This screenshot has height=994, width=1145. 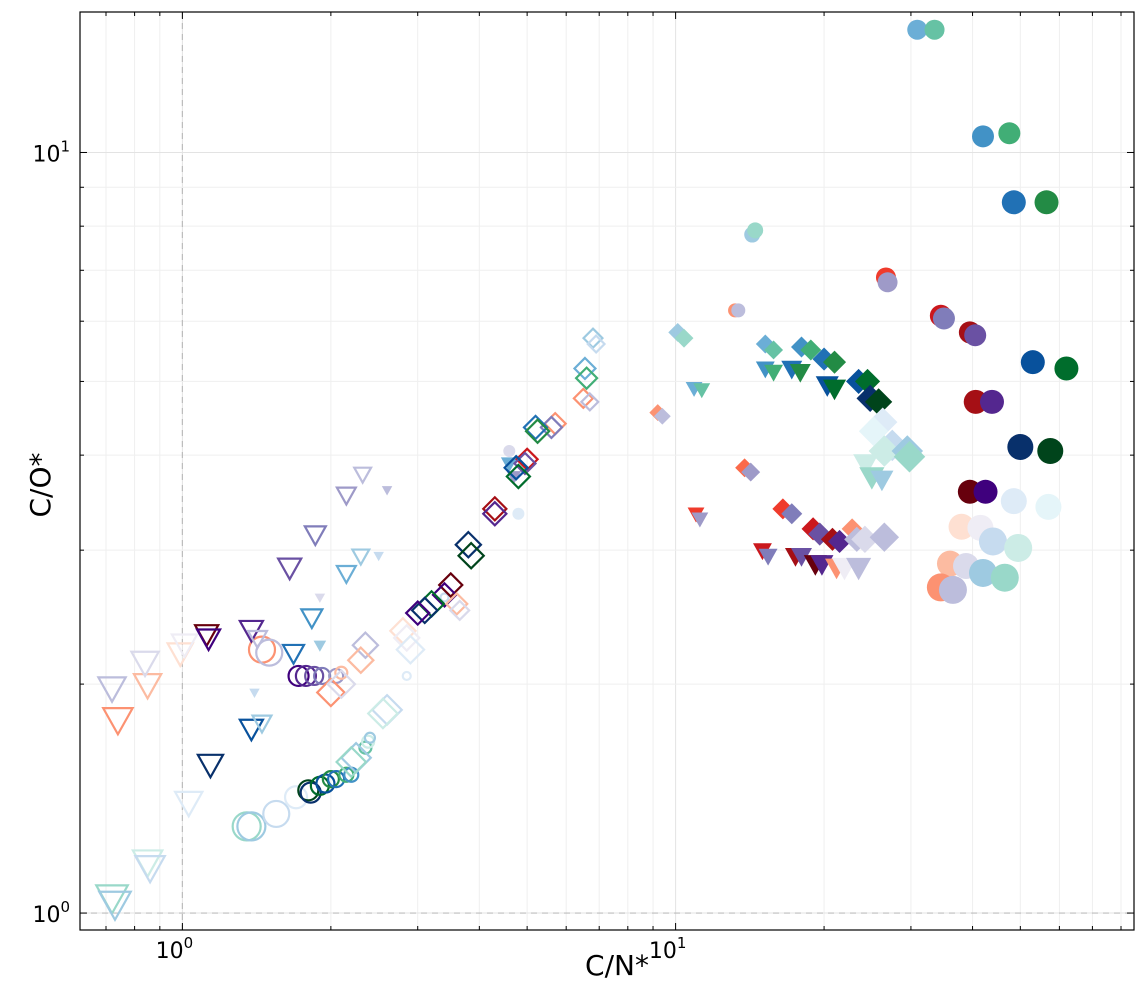 I want to click on series-open-triangles, so click(x=233, y=694).